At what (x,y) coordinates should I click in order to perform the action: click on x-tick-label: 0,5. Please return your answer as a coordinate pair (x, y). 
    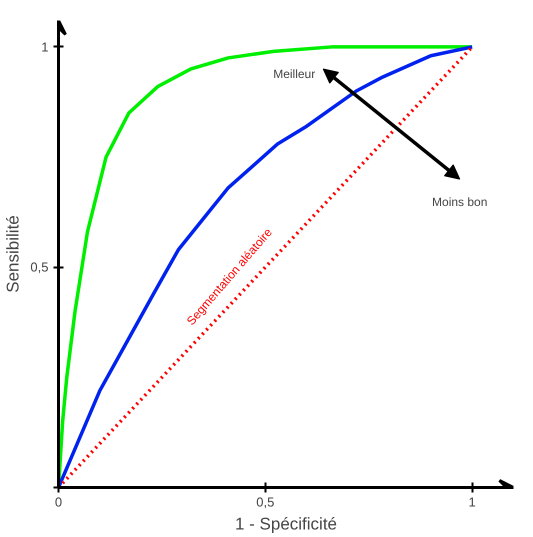
    Looking at the image, I should click on (265, 502).